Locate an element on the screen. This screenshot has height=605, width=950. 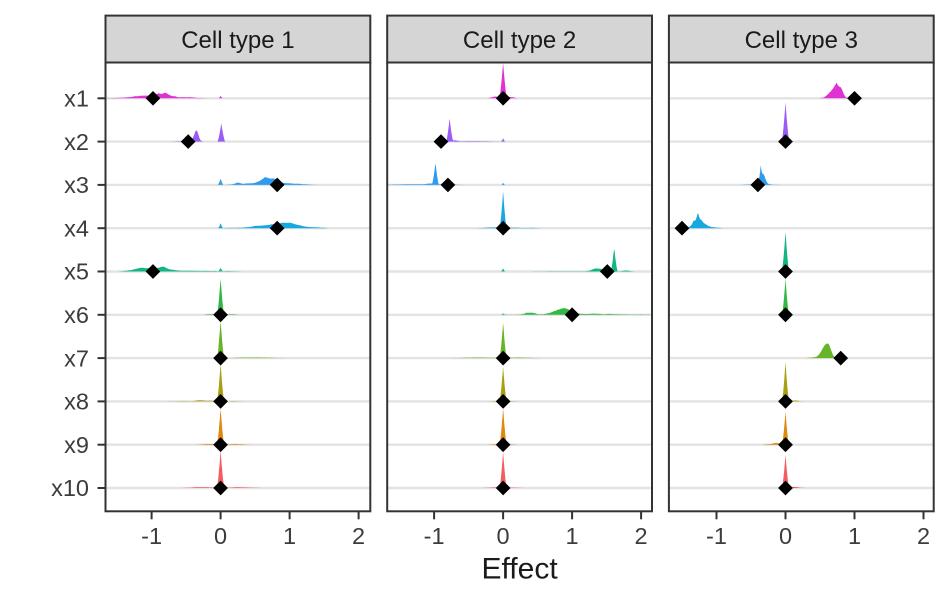
svg-text: Effect is located at coordinates (520, 569).